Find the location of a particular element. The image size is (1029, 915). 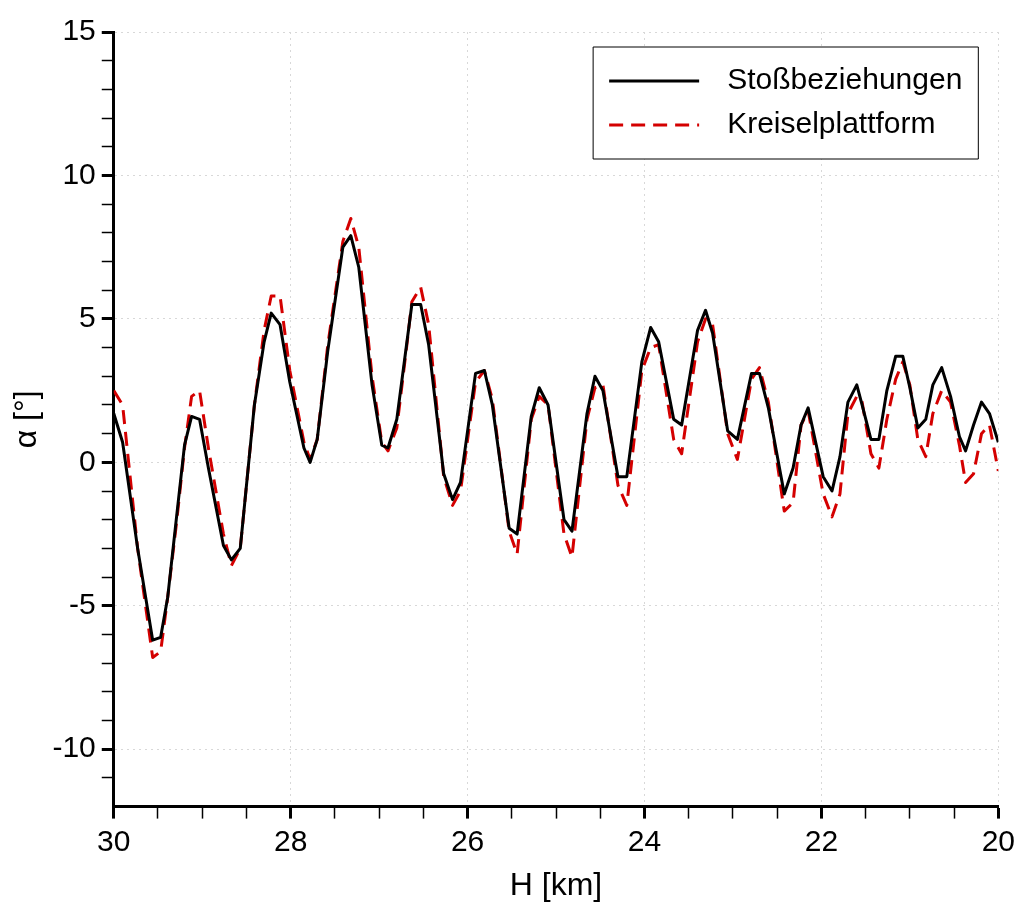

x-tick-label: 30 is located at coordinates (114, 840).